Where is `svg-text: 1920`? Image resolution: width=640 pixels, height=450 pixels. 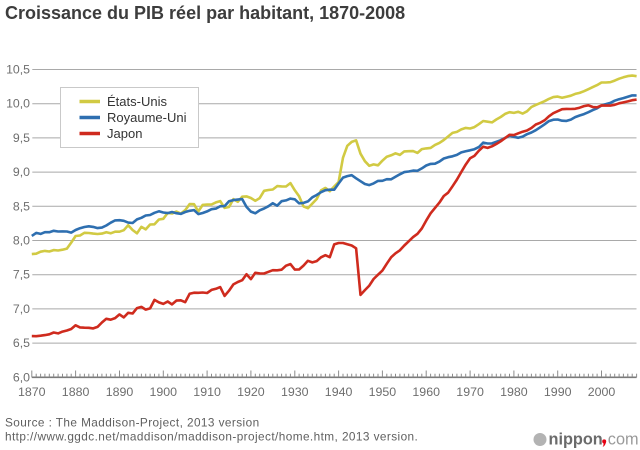 svg-text: 1920 is located at coordinates (251, 392).